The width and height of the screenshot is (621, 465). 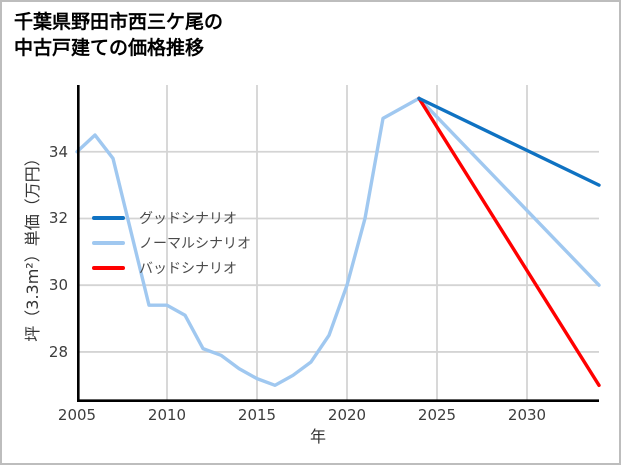 What do you see at coordinates (257, 415) in the screenshot?
I see `x-tick-label-2015: 2015` at bounding box center [257, 415].